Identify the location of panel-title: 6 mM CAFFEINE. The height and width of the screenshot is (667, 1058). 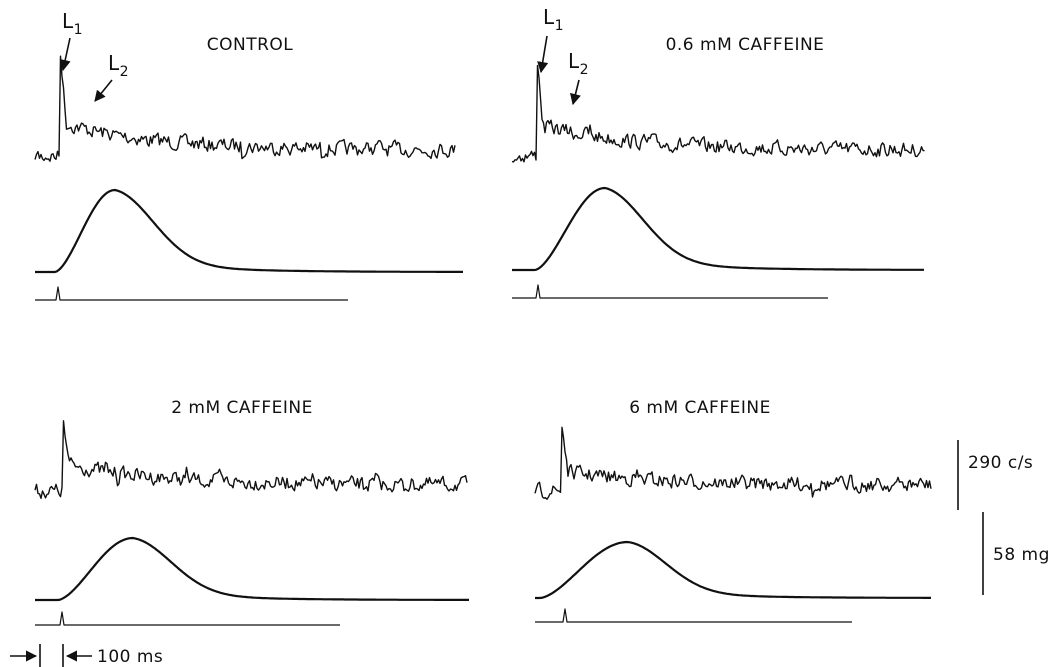
(700, 408).